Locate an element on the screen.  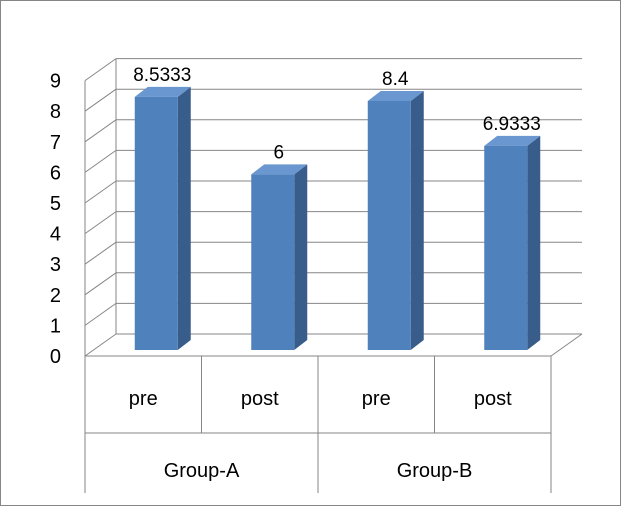
y-tick-label: 8 is located at coordinates (55, 112).